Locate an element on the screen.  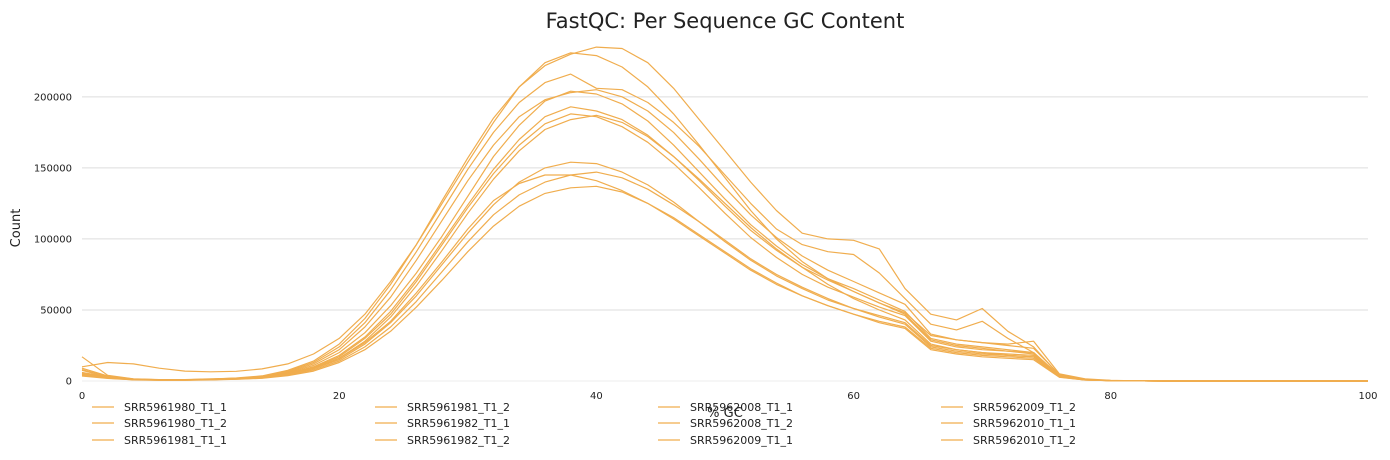
legend-label: SRR5961981_T1_2 is located at coordinates (458, 407).